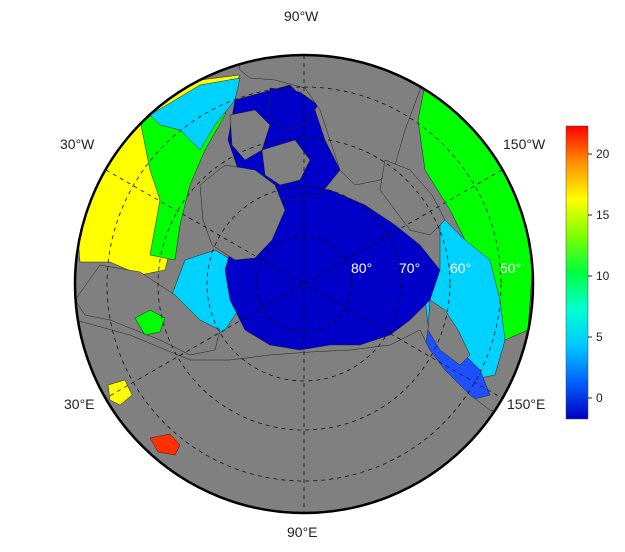  What do you see at coordinates (165, 444) in the screenshot?
I see `caspian-sea-water` at bounding box center [165, 444].